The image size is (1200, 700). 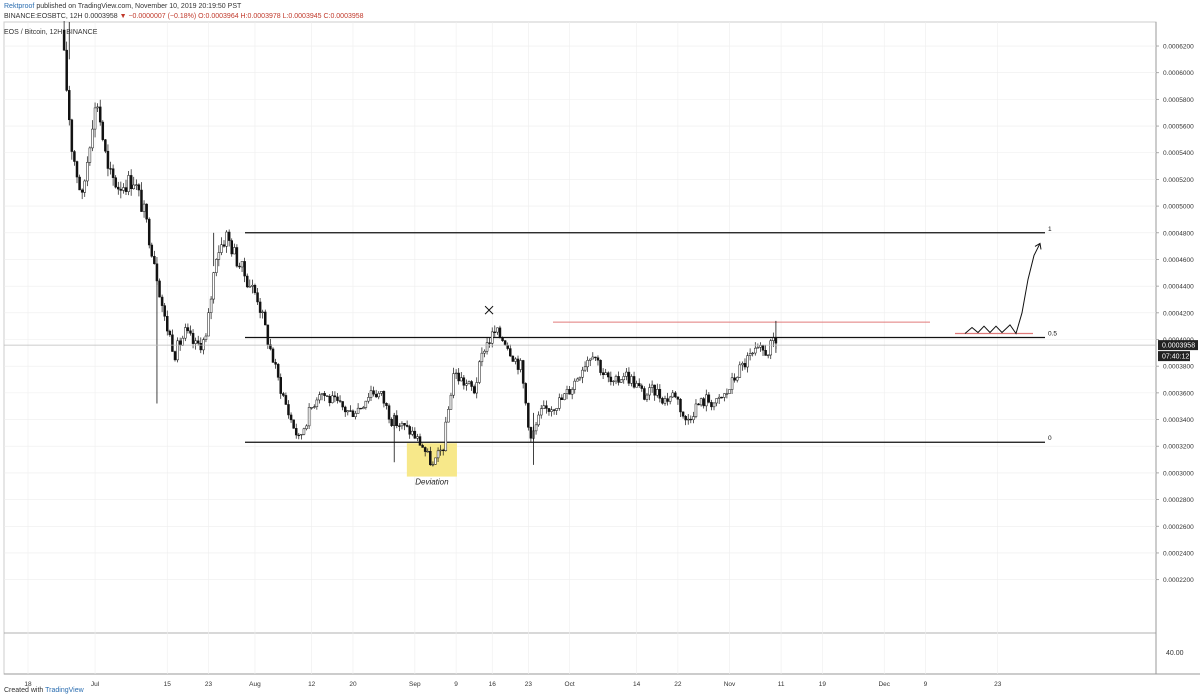 What do you see at coordinates (1178, 260) in the screenshot?
I see `y-tick-label: 0.0004600` at bounding box center [1178, 260].